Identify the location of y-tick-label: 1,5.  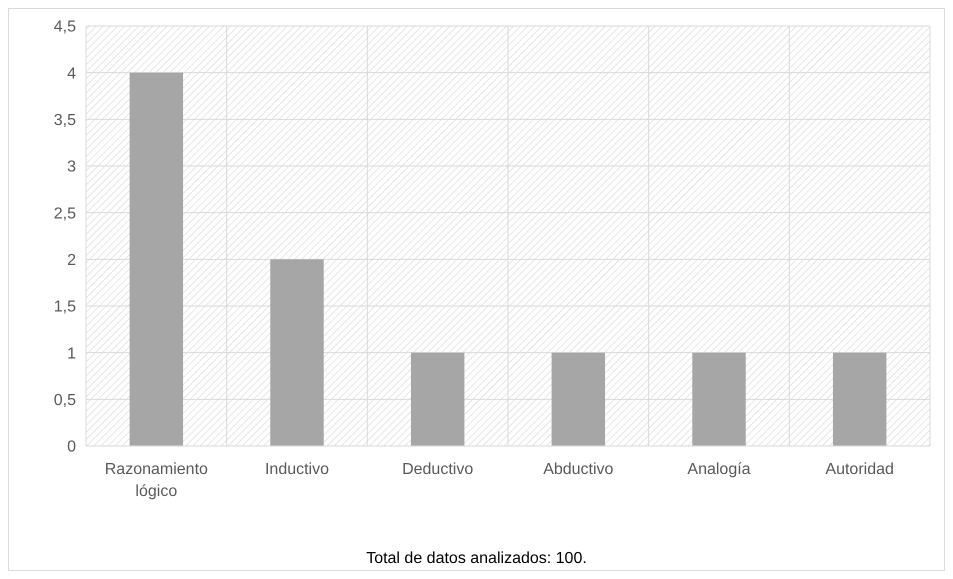
(65, 307).